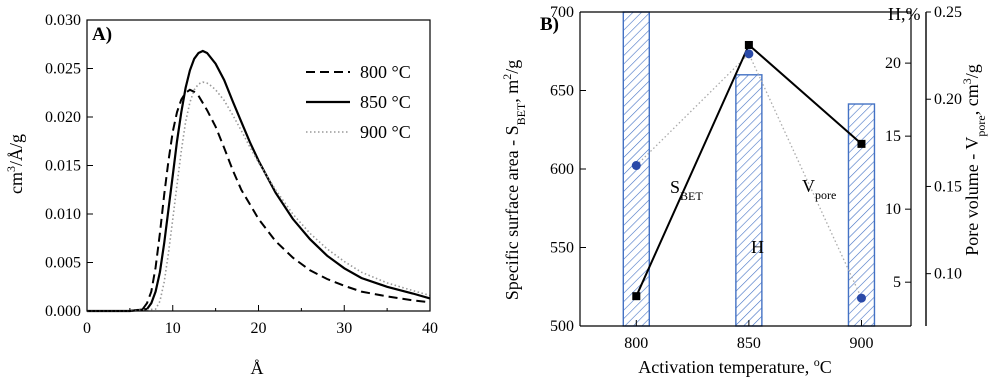 Image resolution: width=992 pixels, height=384 pixels. What do you see at coordinates (63, 166) in the screenshot?
I see `y-tick-label: 0.015` at bounding box center [63, 166].